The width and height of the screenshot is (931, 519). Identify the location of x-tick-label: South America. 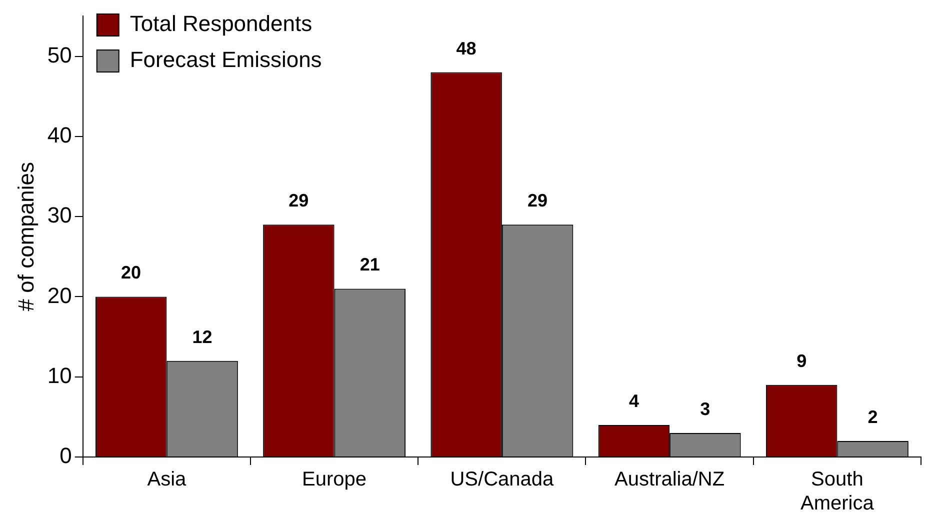
(837, 491).